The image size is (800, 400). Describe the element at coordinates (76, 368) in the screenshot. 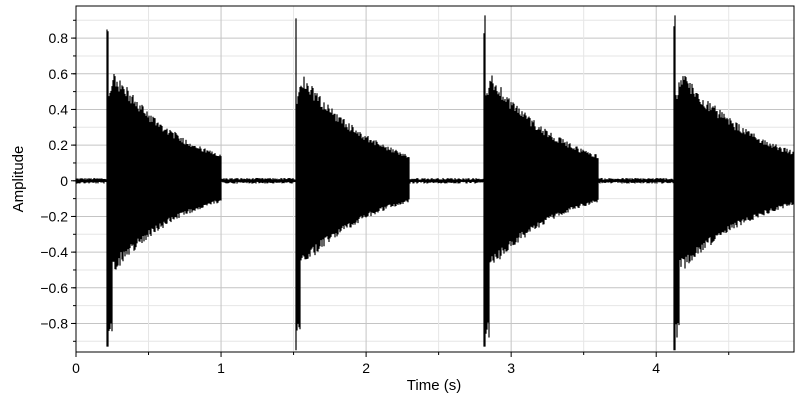

I see `x-tick-label: 0` at that location.